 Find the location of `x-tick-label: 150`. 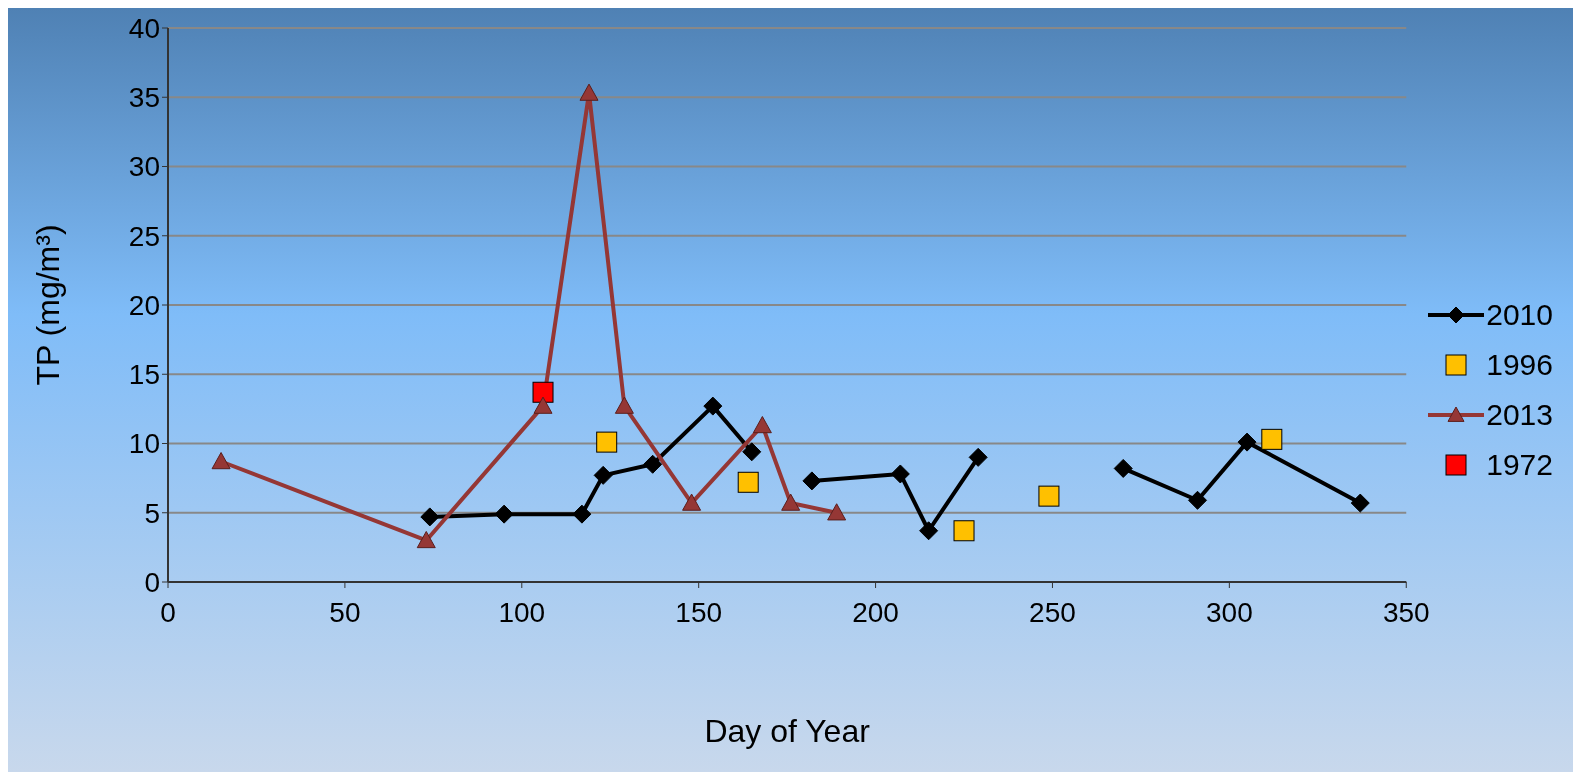

x-tick-label: 150 is located at coordinates (699, 612).